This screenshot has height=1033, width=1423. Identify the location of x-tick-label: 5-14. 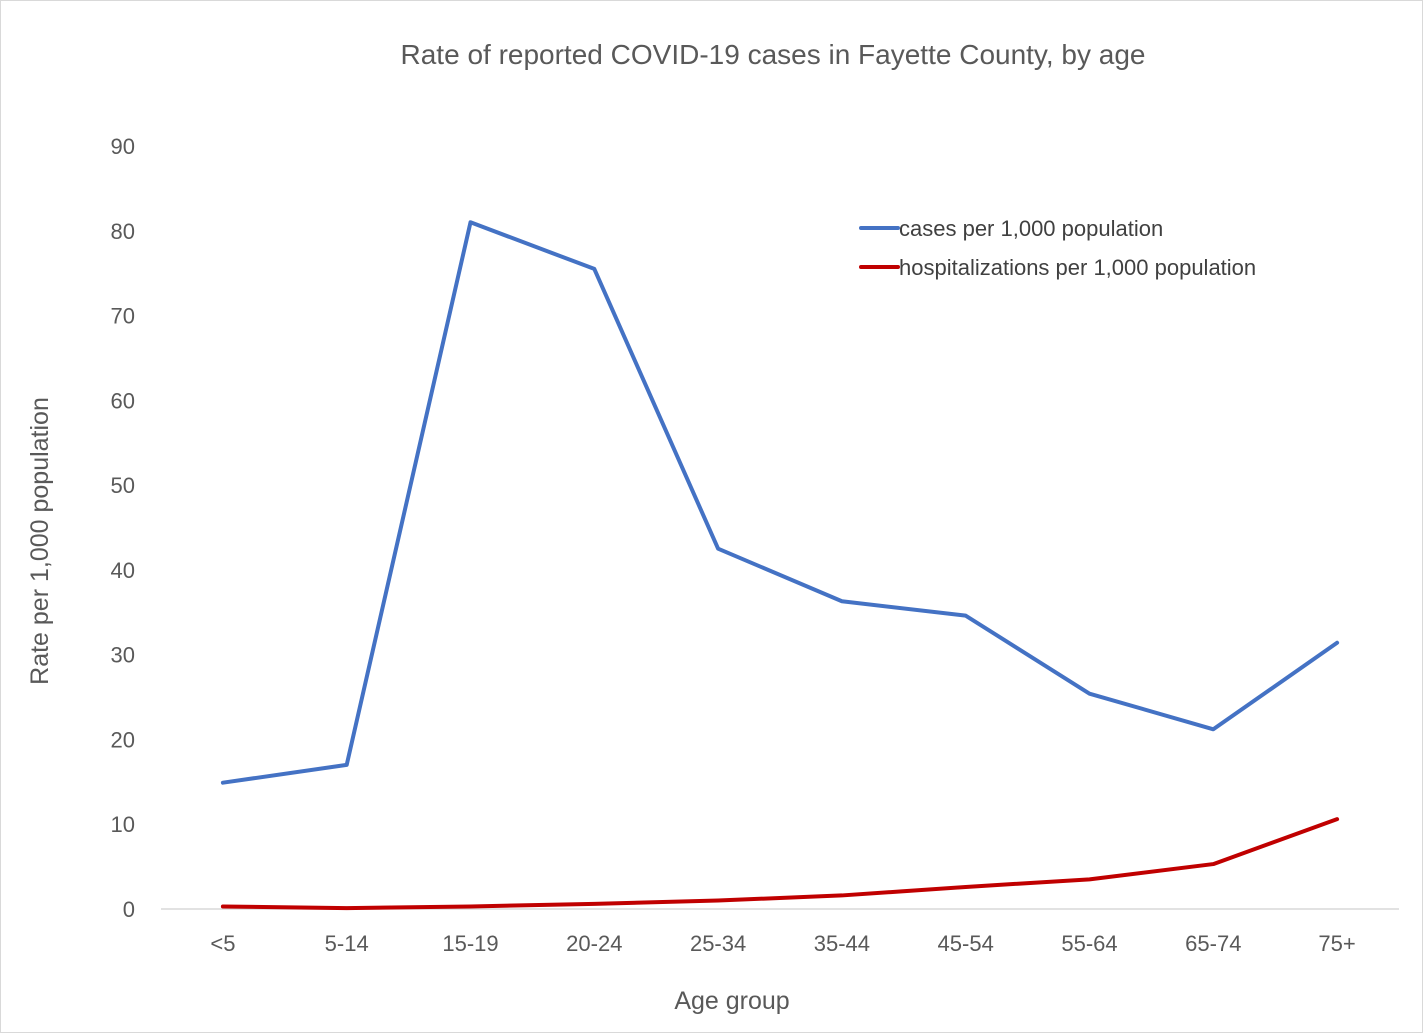
(347, 943).